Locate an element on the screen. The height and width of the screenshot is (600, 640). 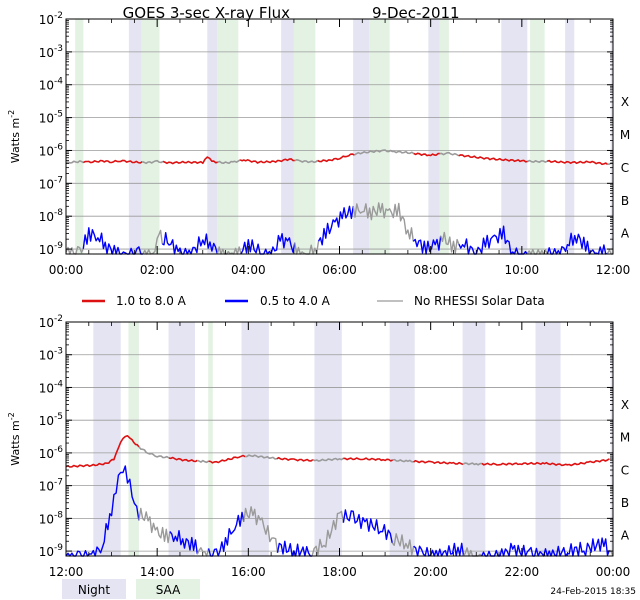
bottom-ytick-label: 10⁻⁴ is located at coordinates (51, 387).